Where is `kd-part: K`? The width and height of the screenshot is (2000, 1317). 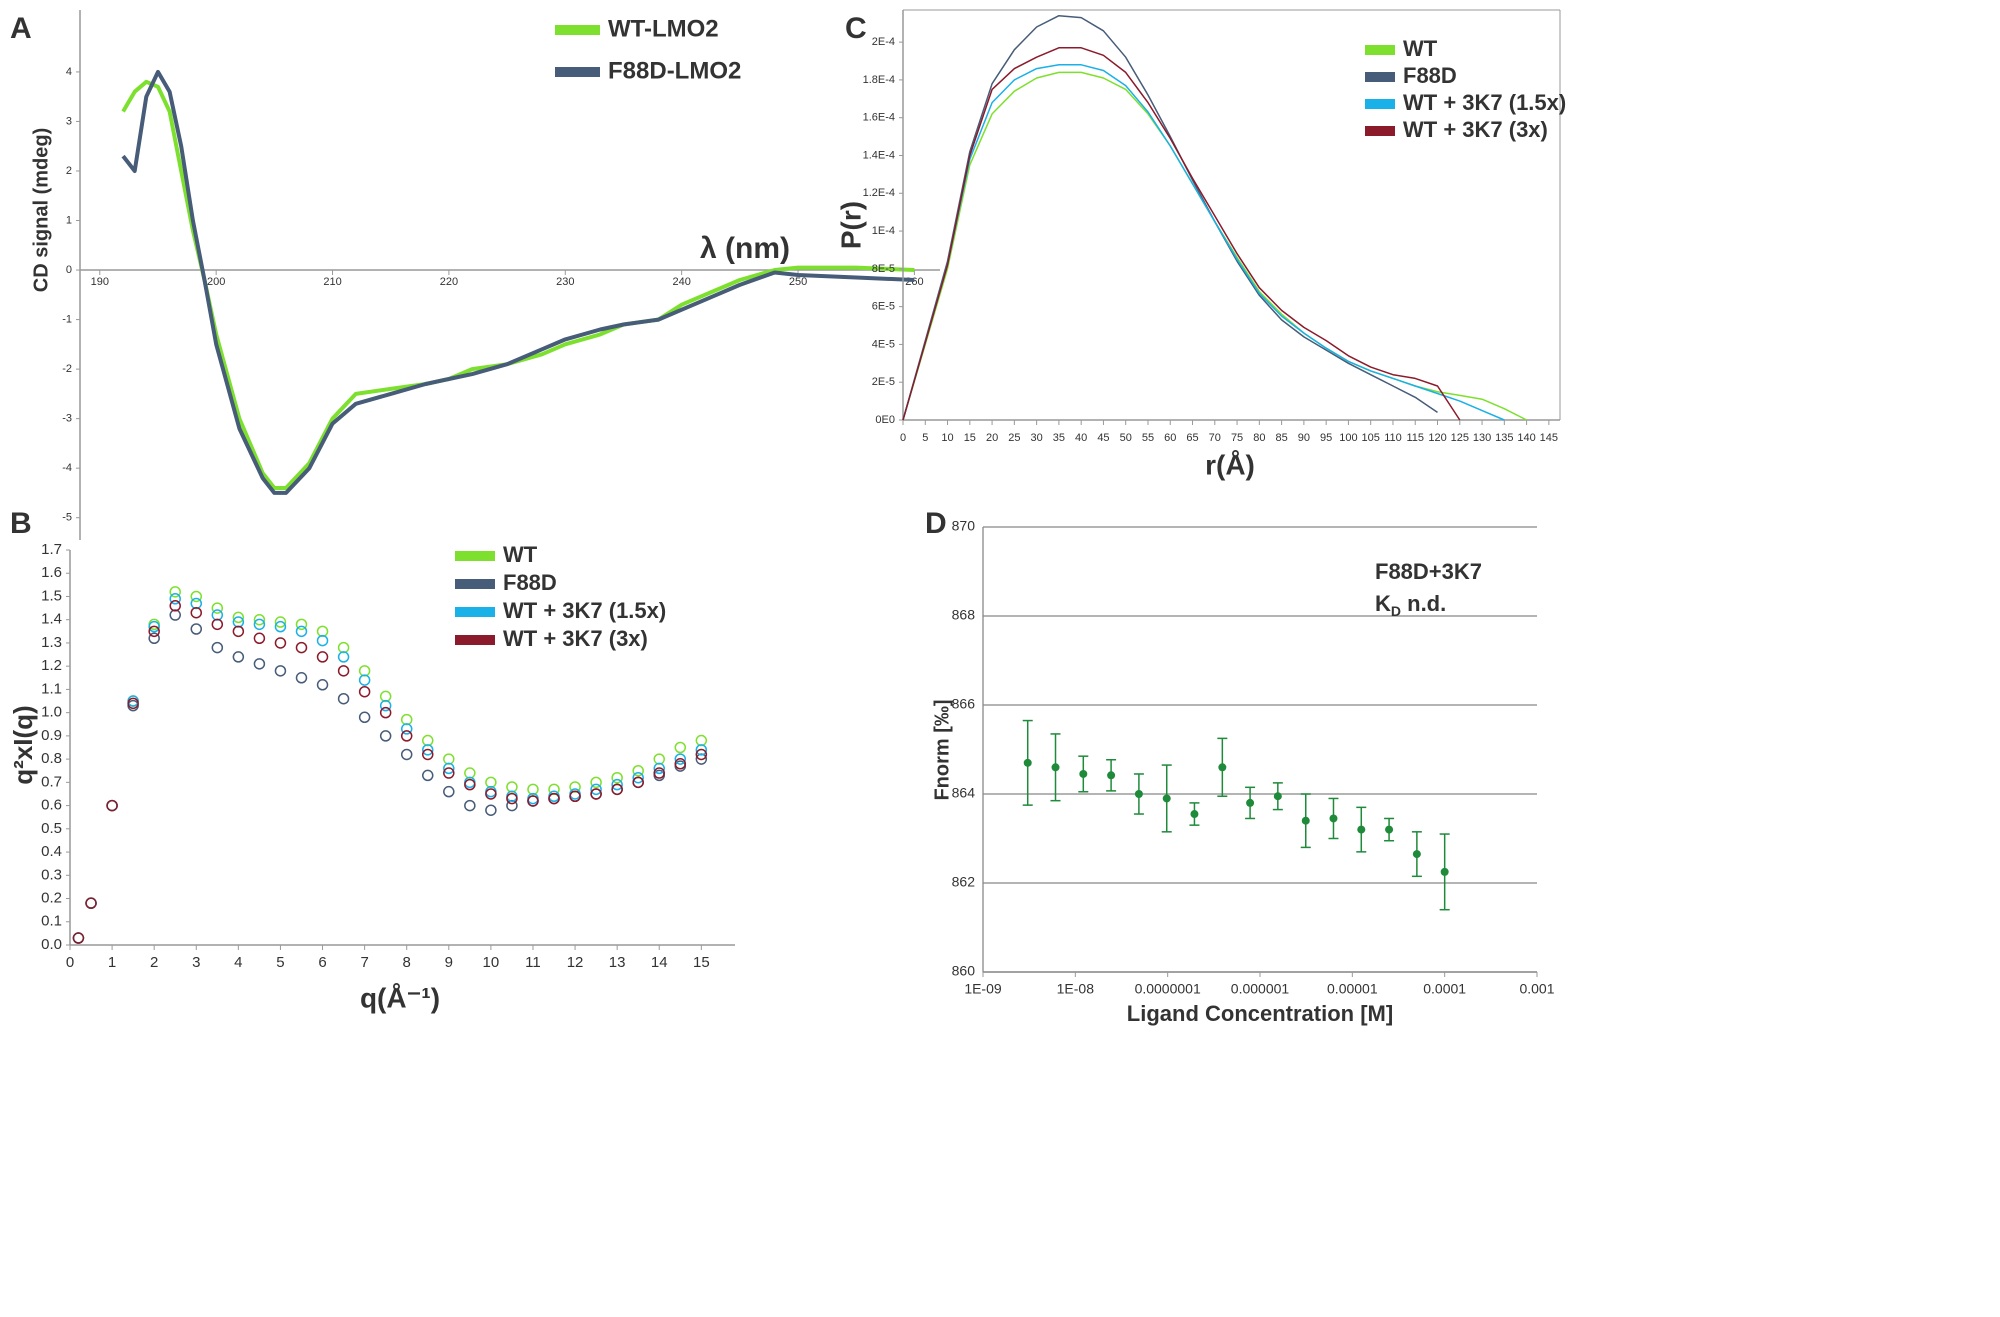
kd-part: K is located at coordinates (1383, 603).